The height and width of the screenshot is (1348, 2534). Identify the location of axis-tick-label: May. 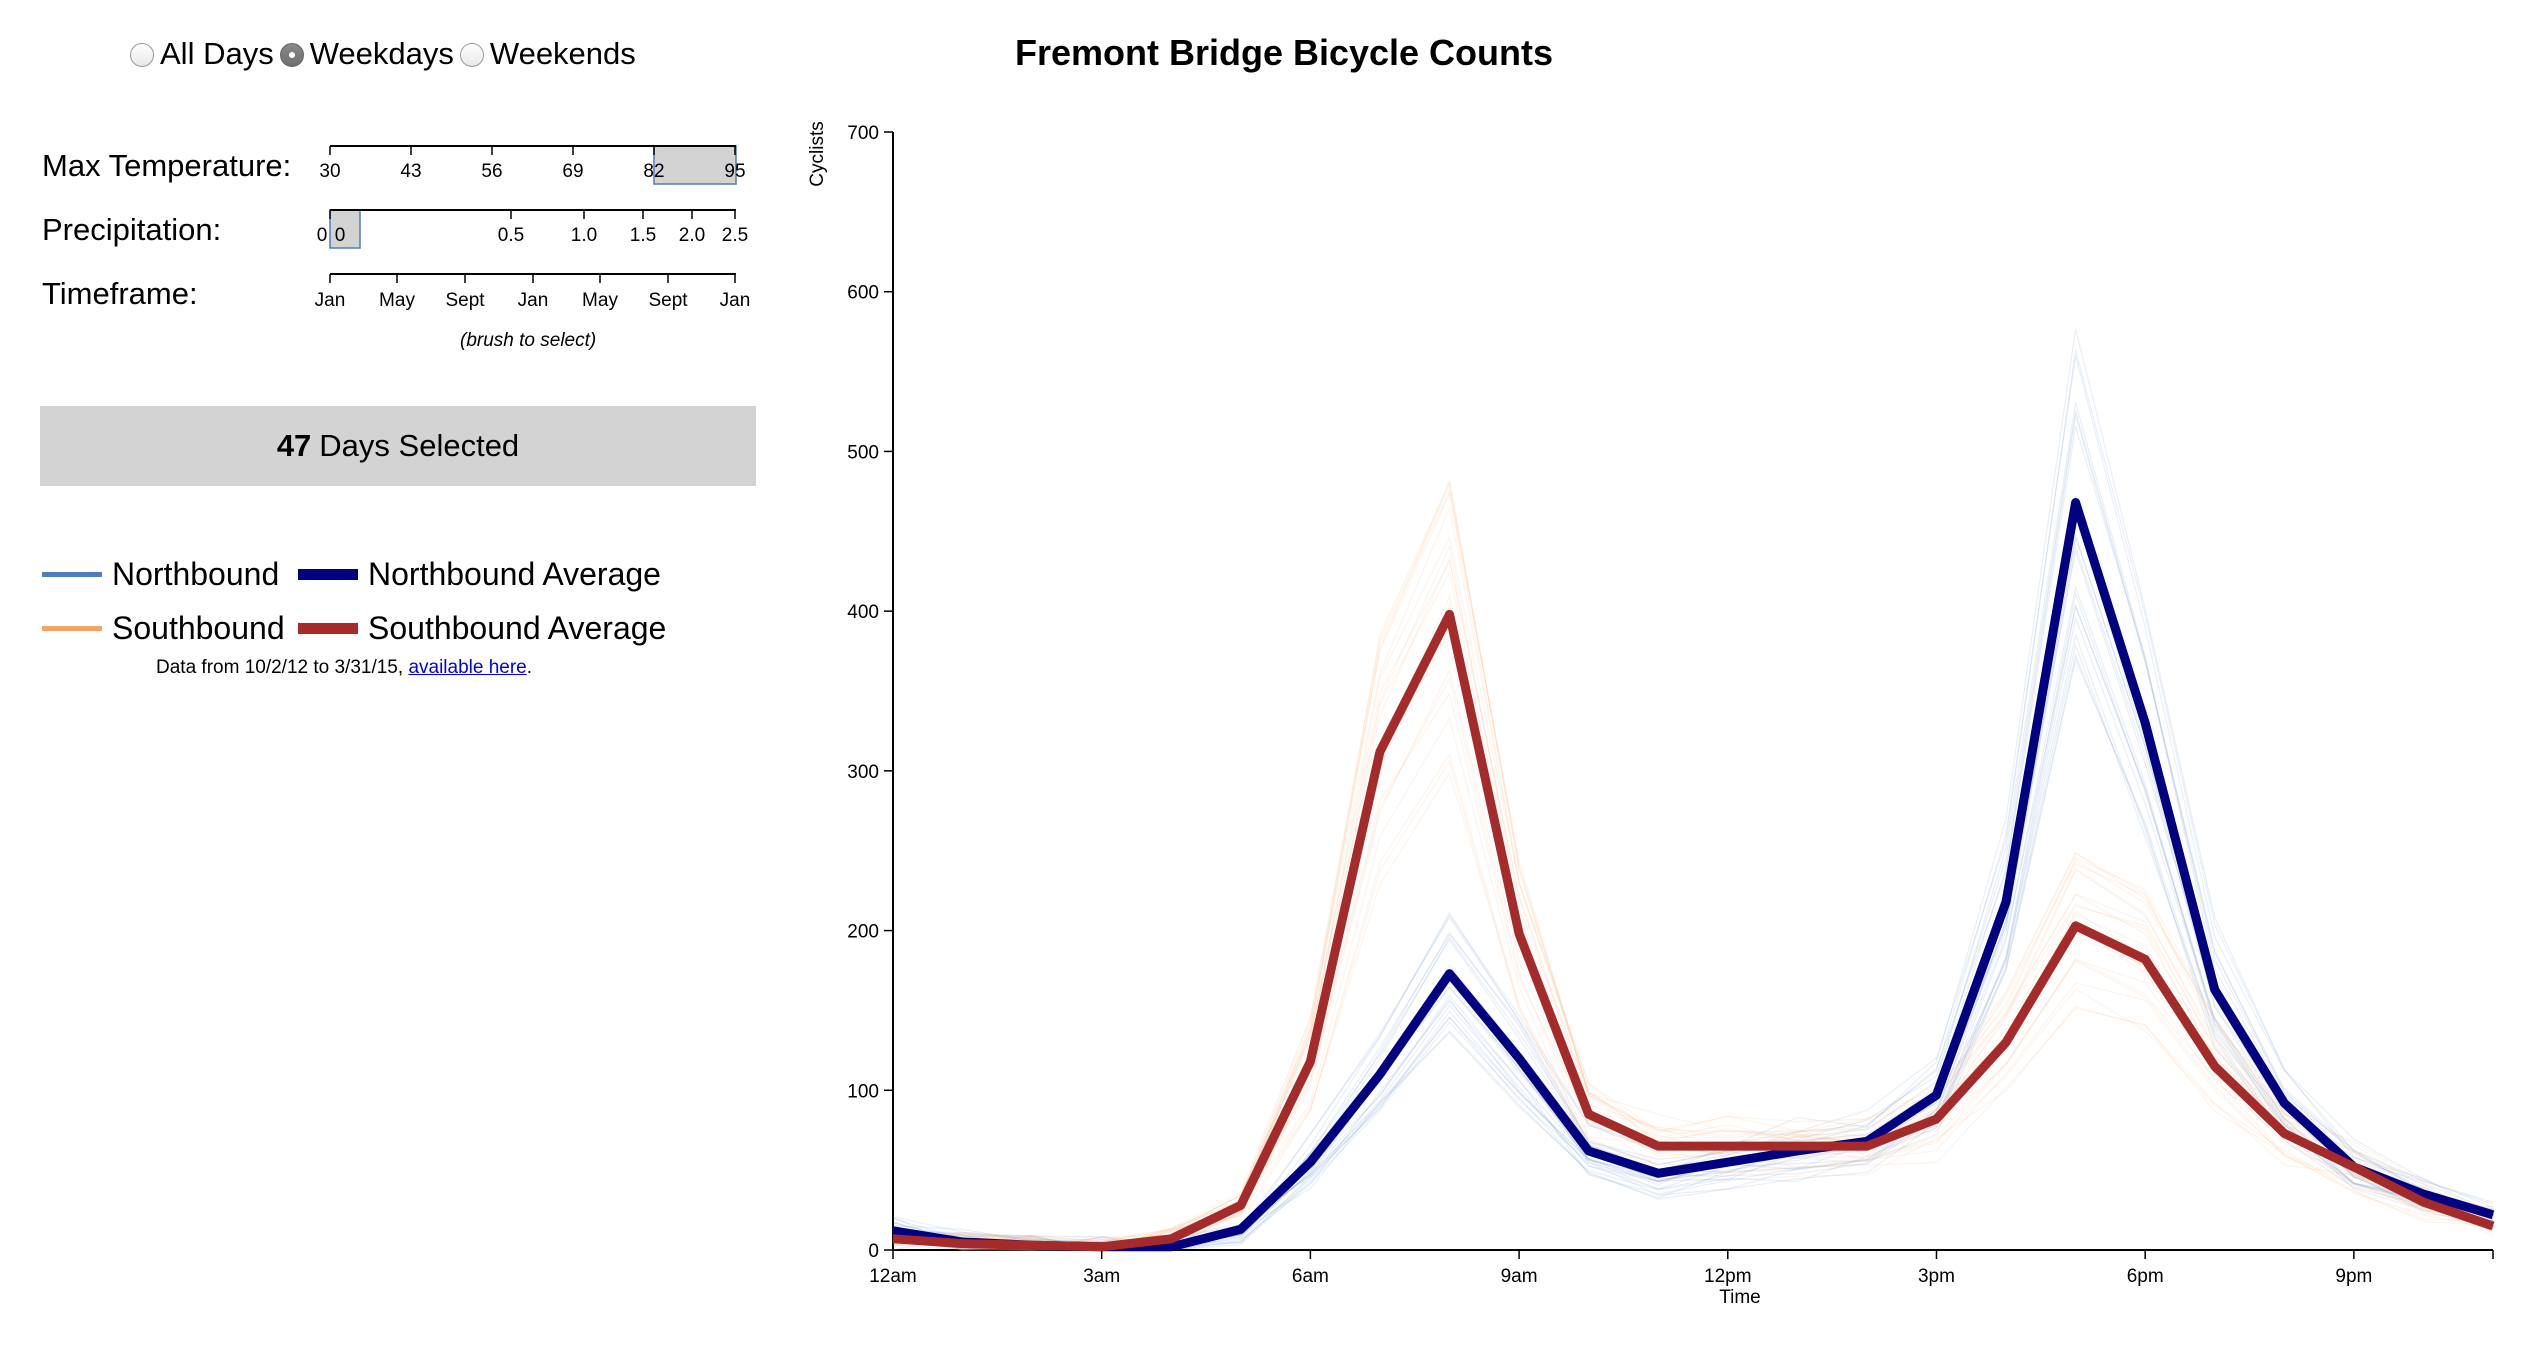
(397, 300).